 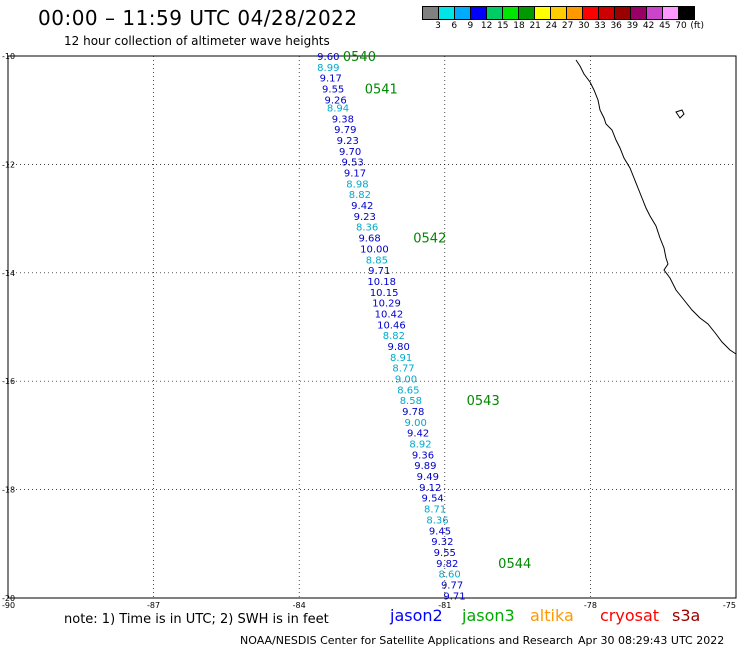 I want to click on wave-height-value: 9.54, so click(x=433, y=499).